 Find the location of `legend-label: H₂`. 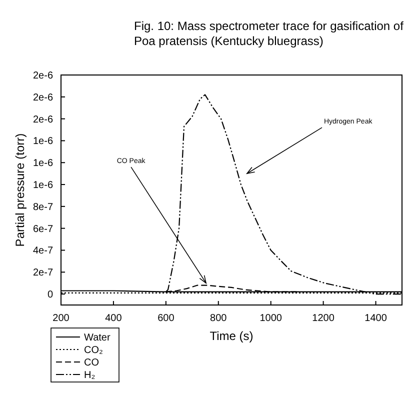

legend-label: H₂ is located at coordinates (90, 375).